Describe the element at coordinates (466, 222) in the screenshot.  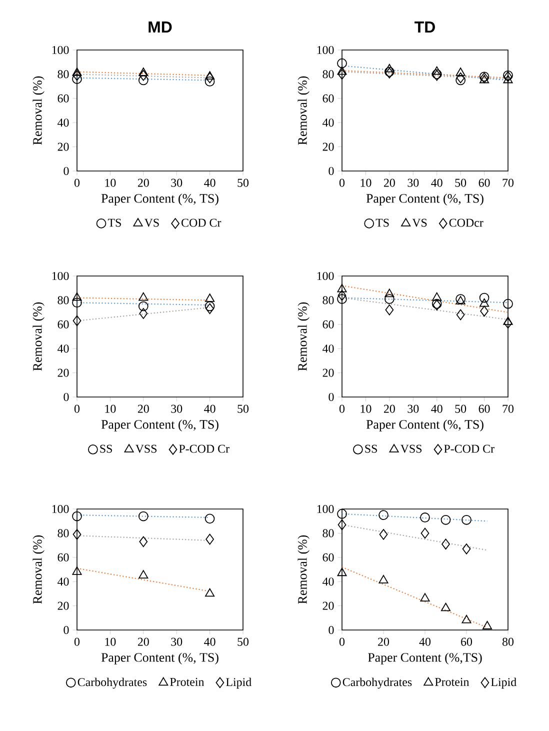
I see `legend-label: CODcr` at that location.